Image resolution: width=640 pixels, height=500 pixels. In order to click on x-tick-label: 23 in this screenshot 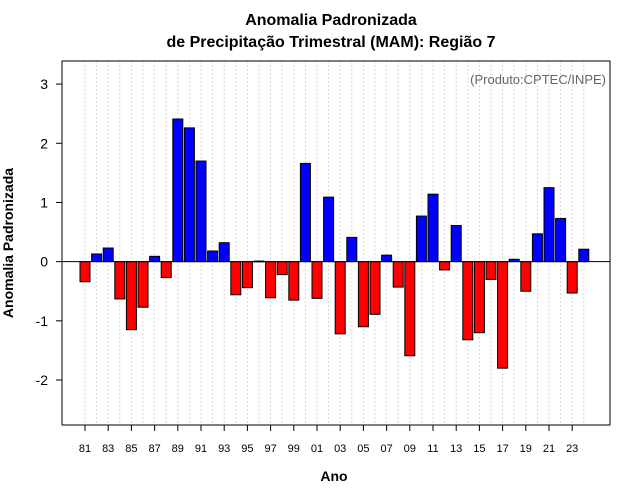, I will do `click(572, 449)`.